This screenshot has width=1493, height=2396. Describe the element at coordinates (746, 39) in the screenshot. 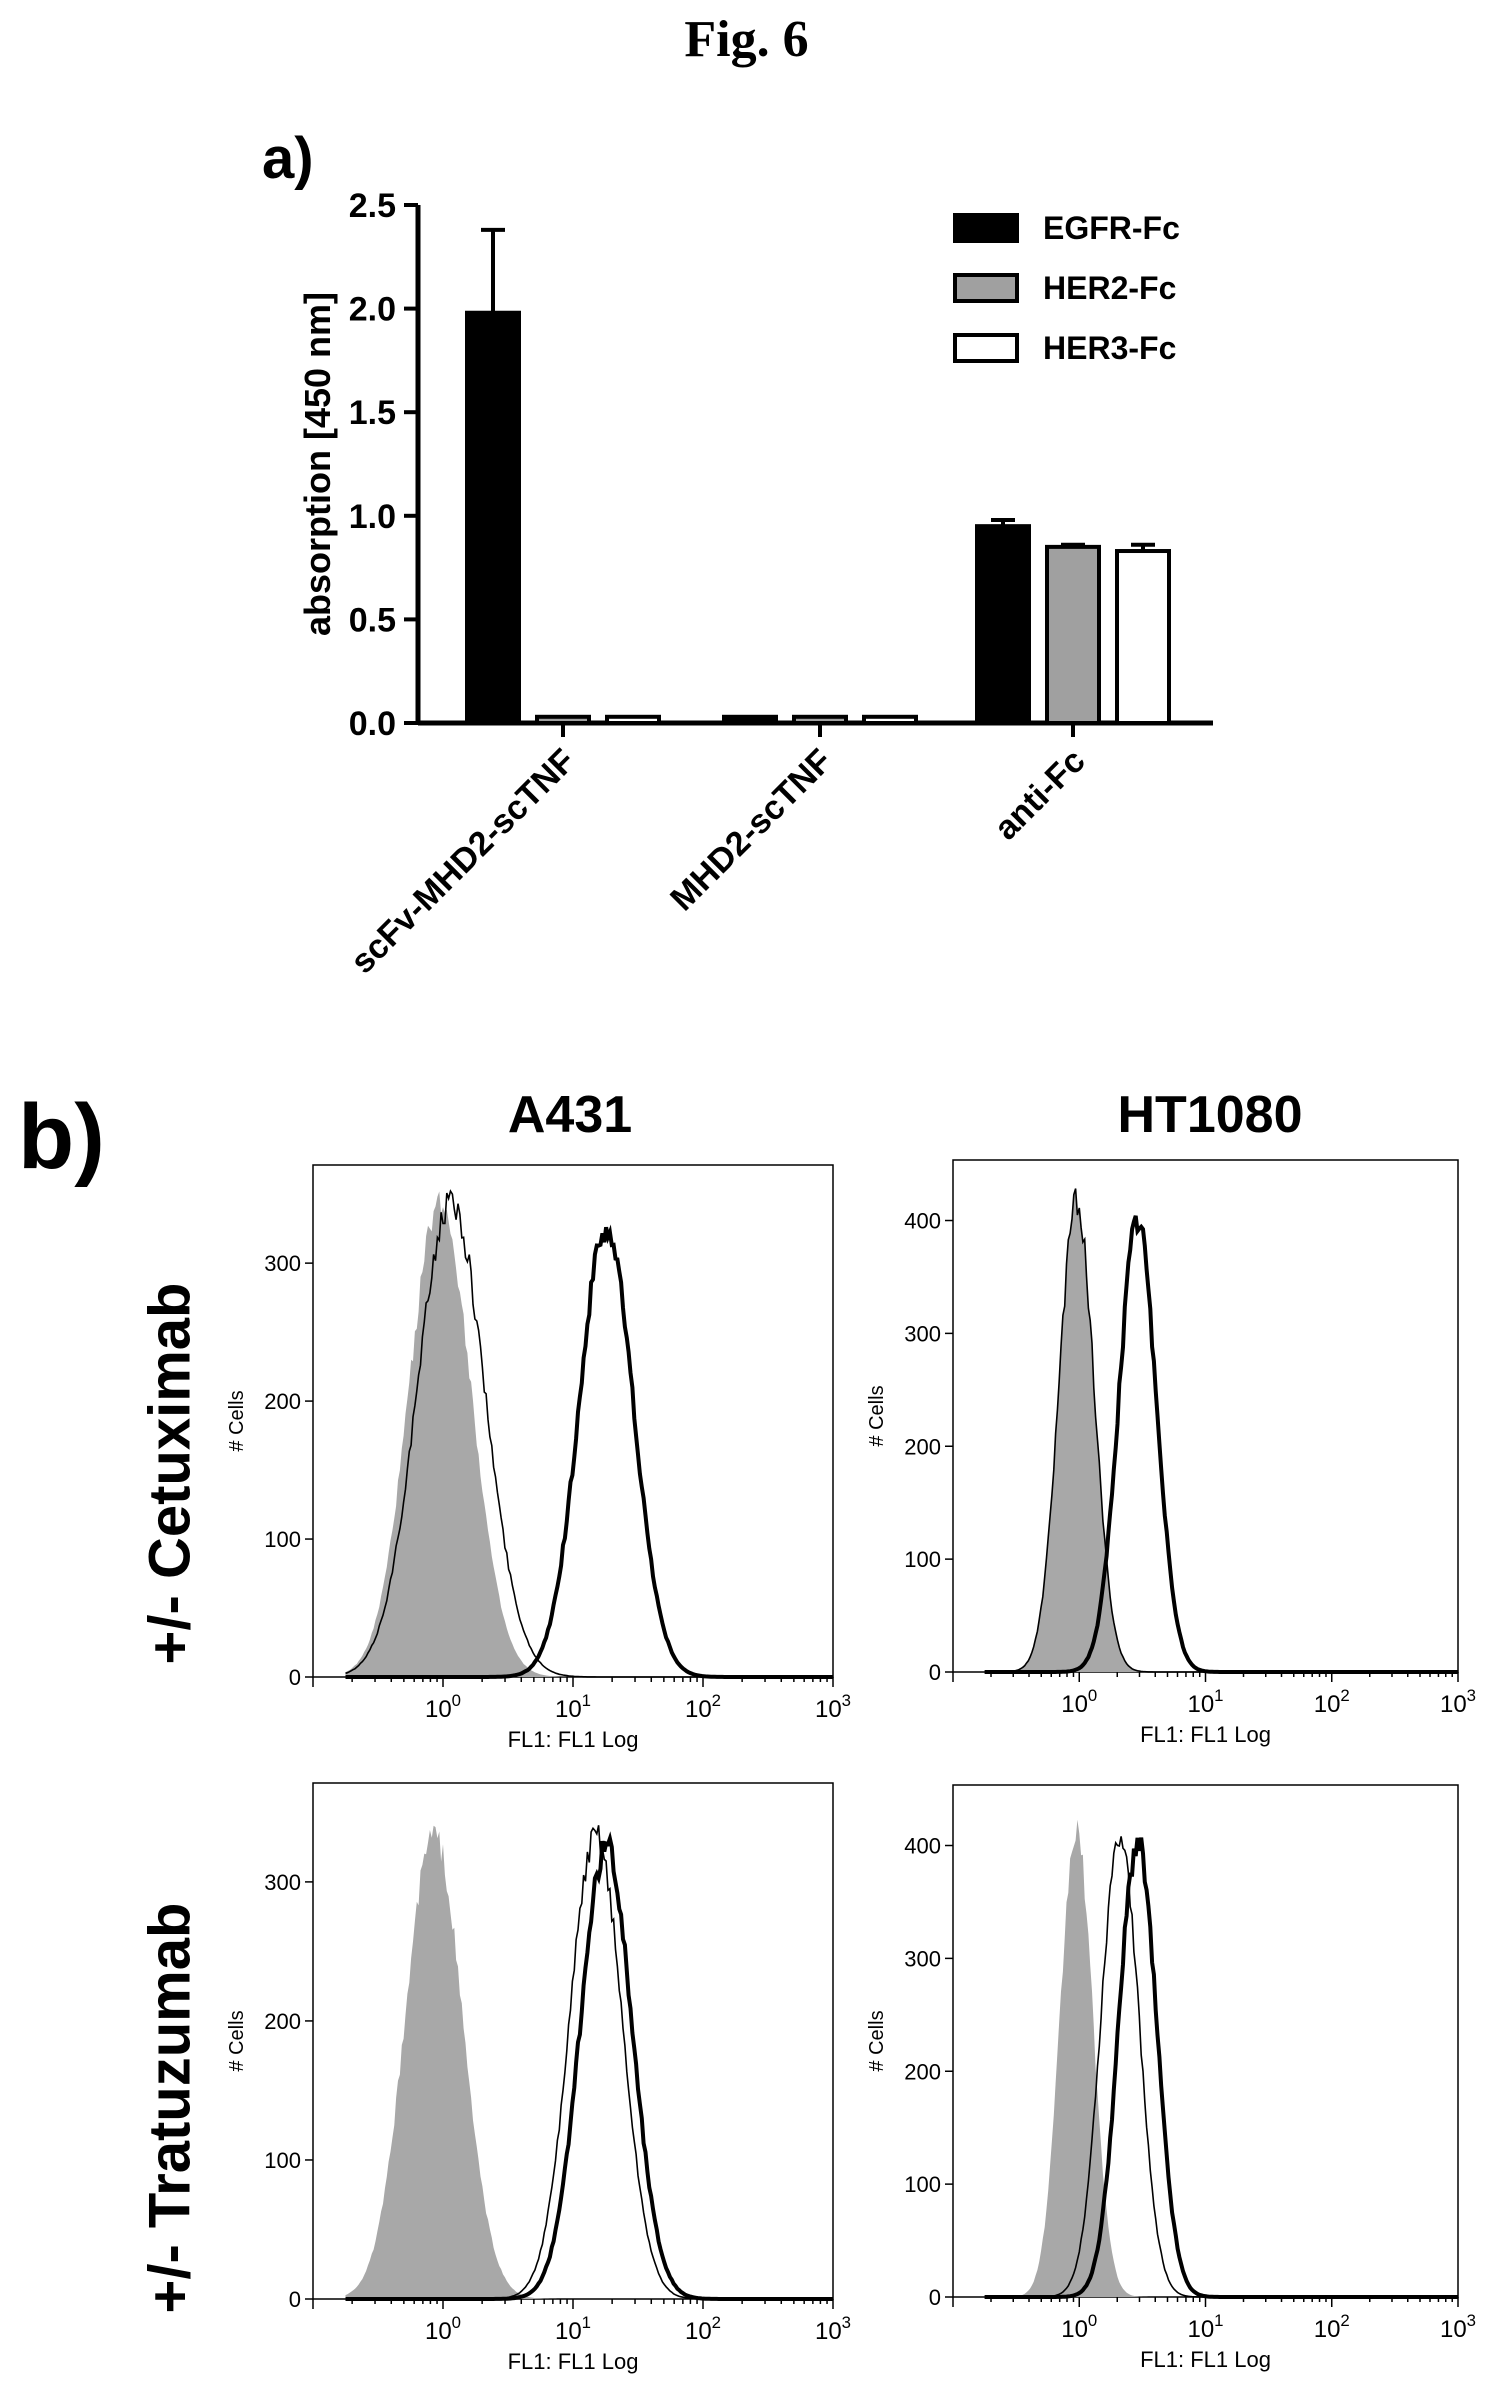

I see `figure-title: Fig. 6` at that location.